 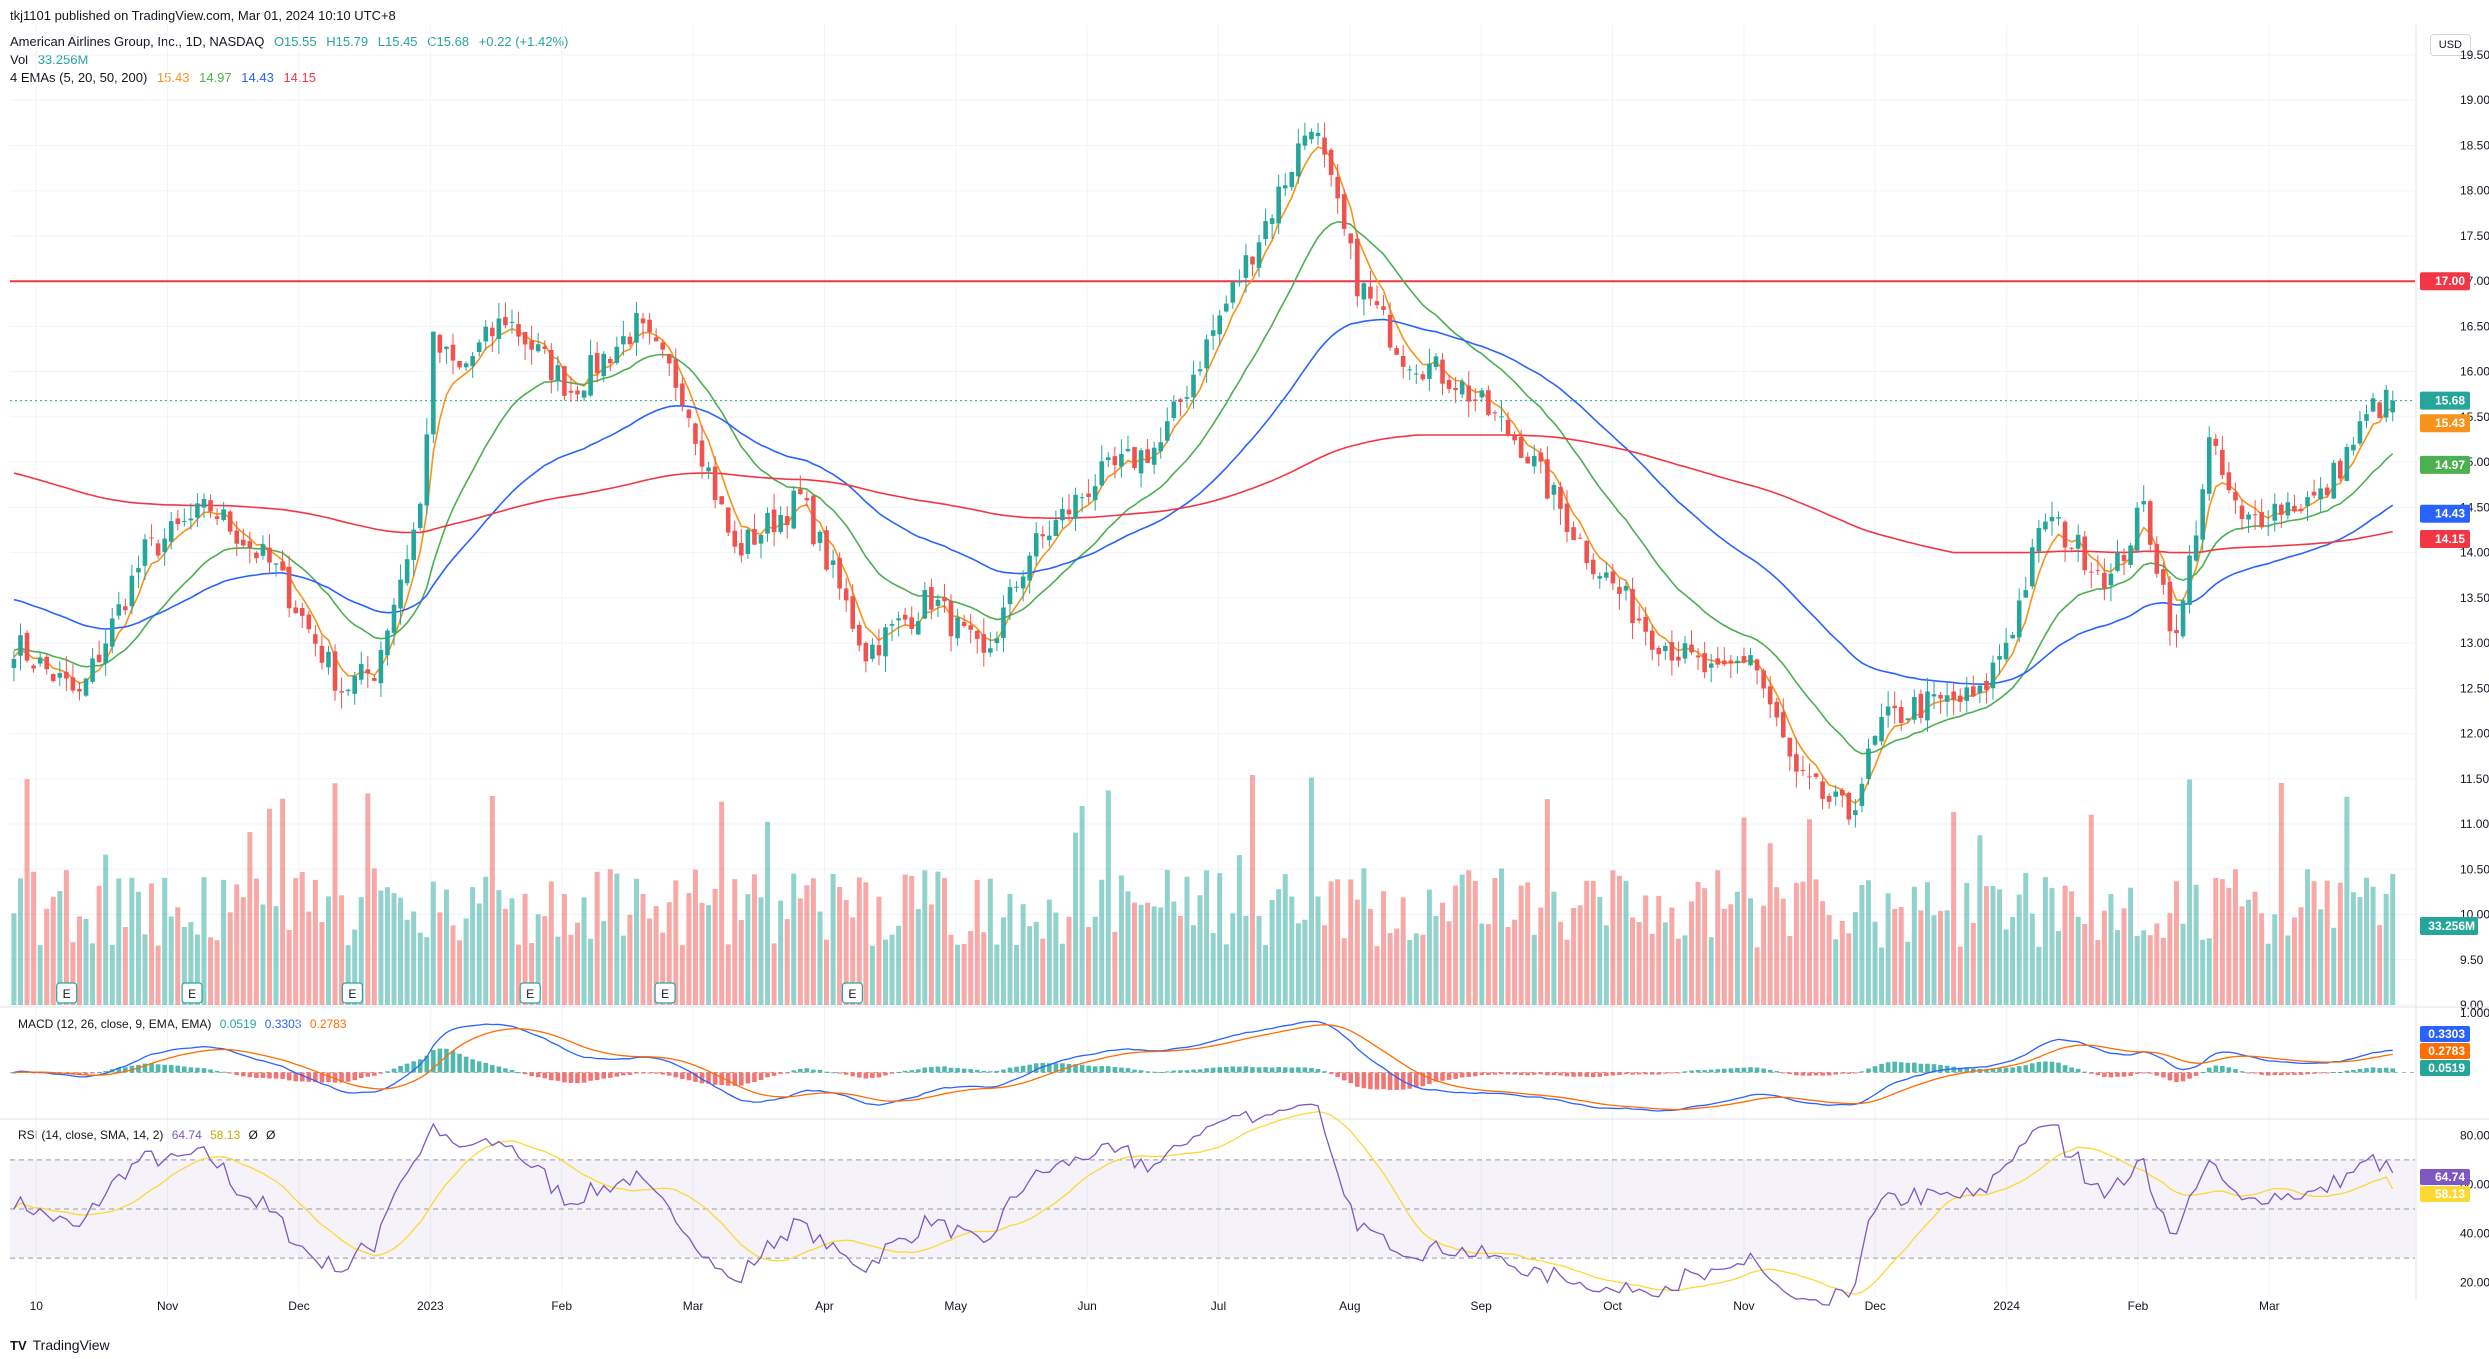 I want to click on close-value: C15.68, so click(x=448, y=41).